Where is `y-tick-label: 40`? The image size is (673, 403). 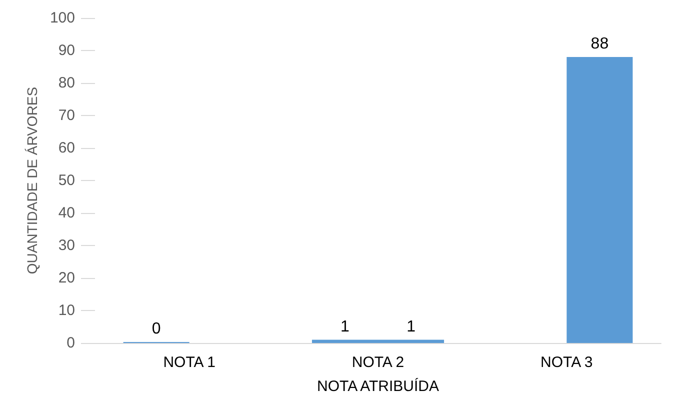 y-tick-label: 40 is located at coordinates (66, 213).